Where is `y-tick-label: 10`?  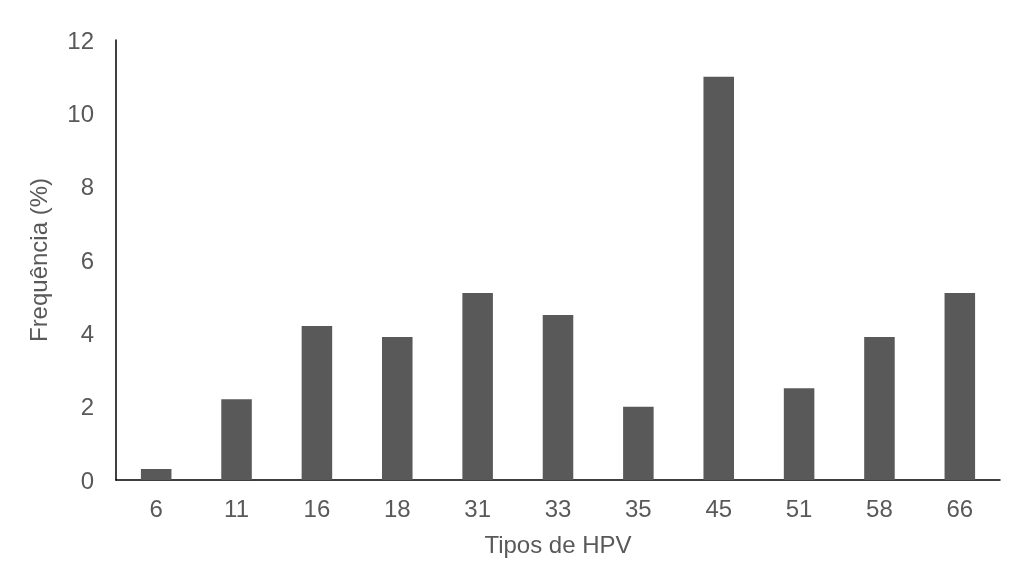
y-tick-label: 10 is located at coordinates (80, 113).